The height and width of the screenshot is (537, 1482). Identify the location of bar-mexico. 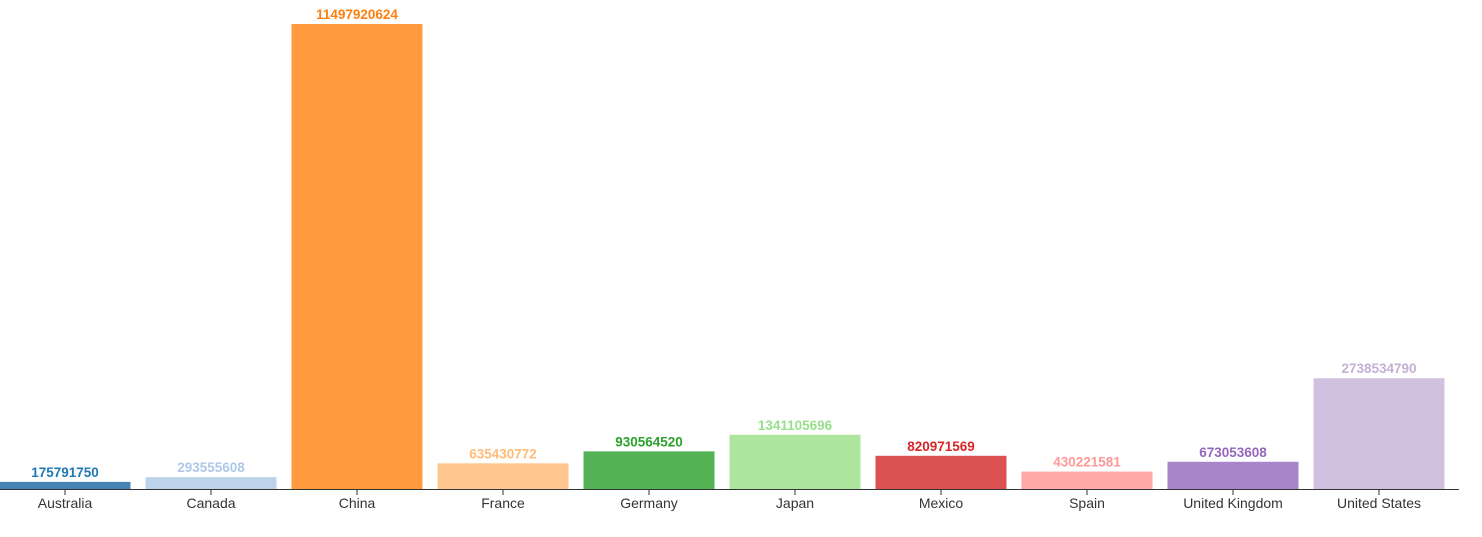
(941, 472).